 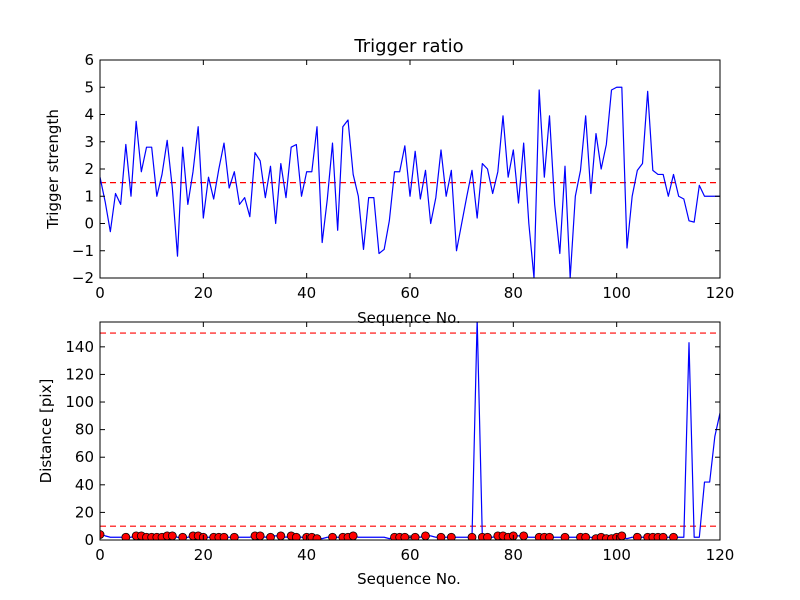 What do you see at coordinates (79, 402) in the screenshot?
I see `distance-y-tick-label: 100` at bounding box center [79, 402].